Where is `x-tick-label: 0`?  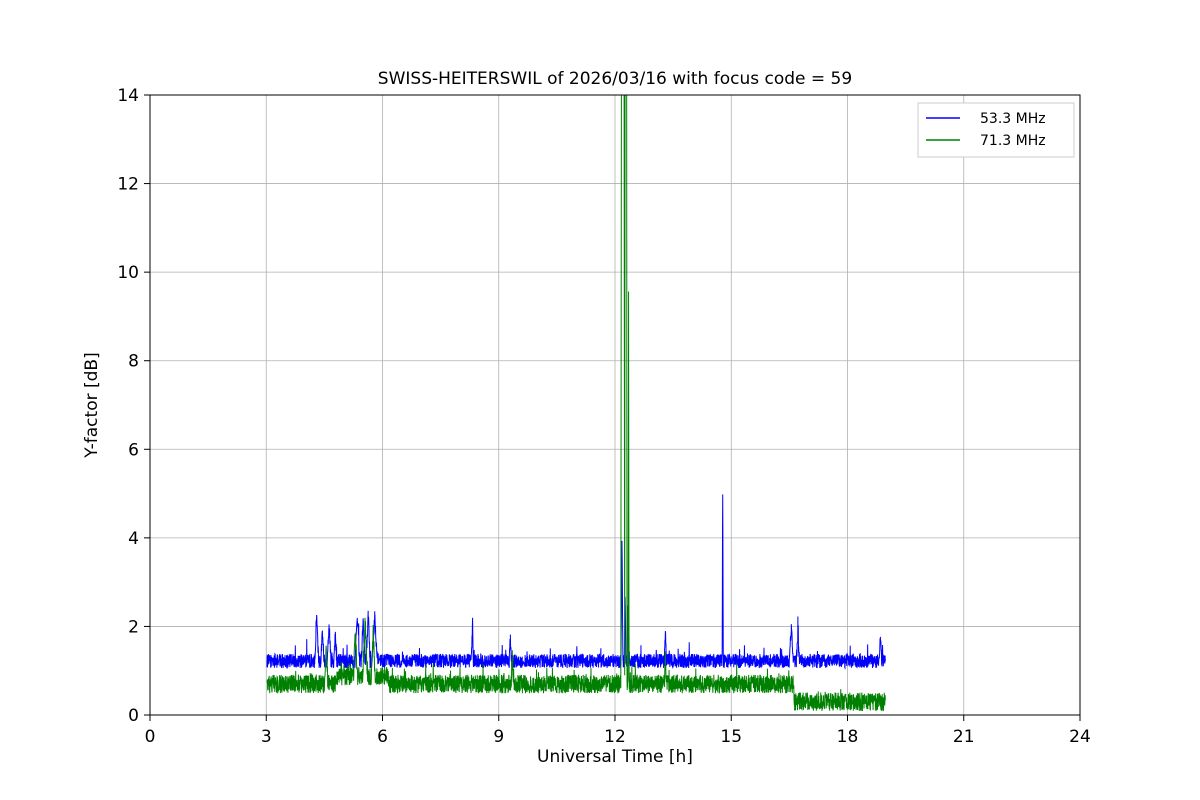 x-tick-label: 0 is located at coordinates (150, 737).